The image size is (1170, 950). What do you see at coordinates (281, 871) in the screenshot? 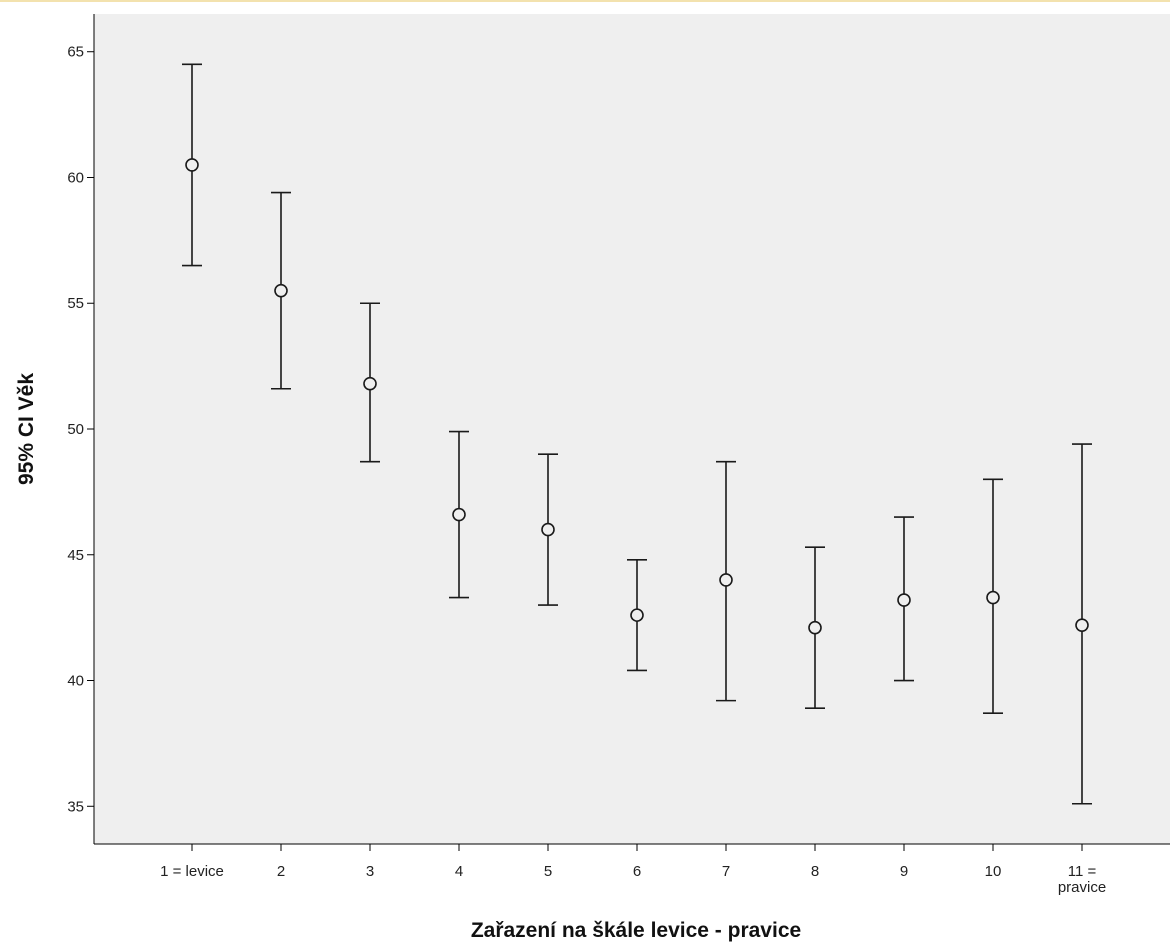
I see `x-tick-label: 2` at bounding box center [281, 871].